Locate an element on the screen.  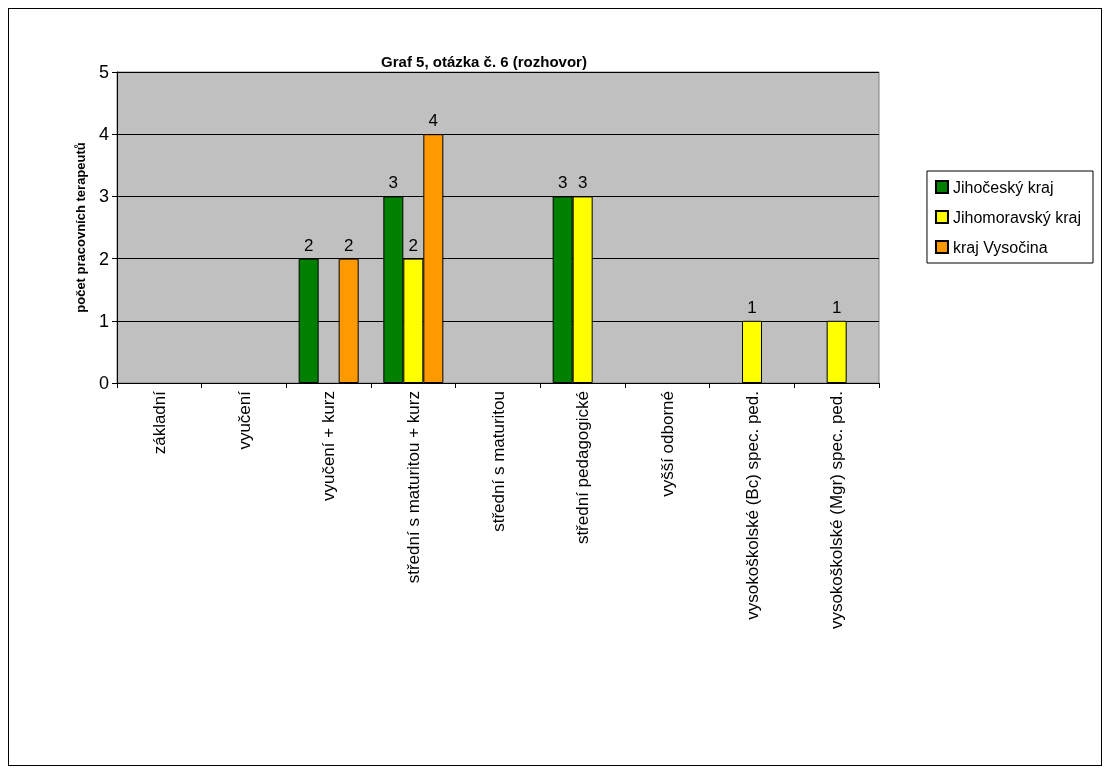
x-tick-label: vysokoškolské (Mgr) spec. ped. is located at coordinates (837, 510).